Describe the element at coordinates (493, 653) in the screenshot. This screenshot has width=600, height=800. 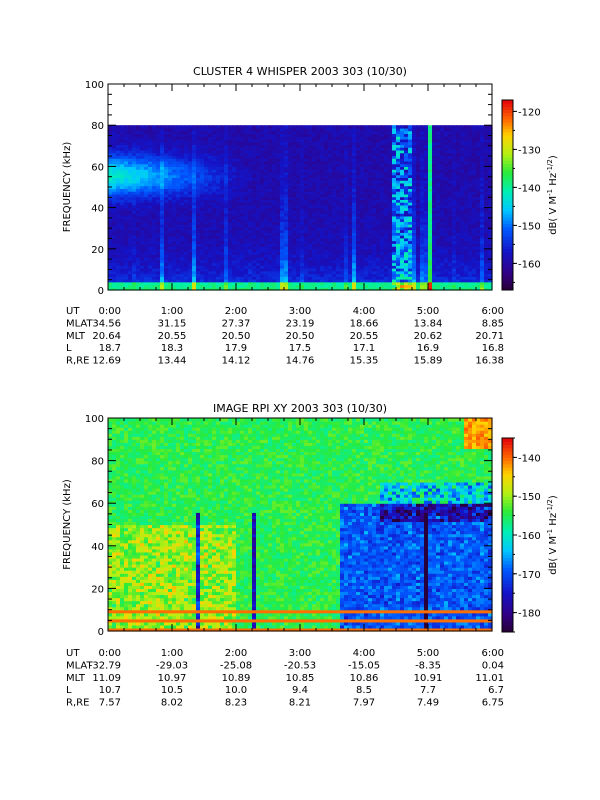
I see `ephemeris-value: 6:00` at that location.